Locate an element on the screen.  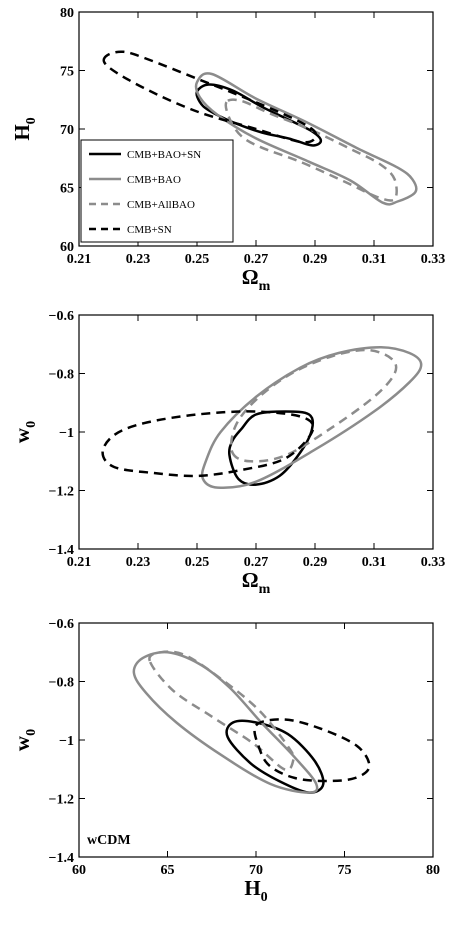
legend-label: CMB+SN is located at coordinates (149, 230).